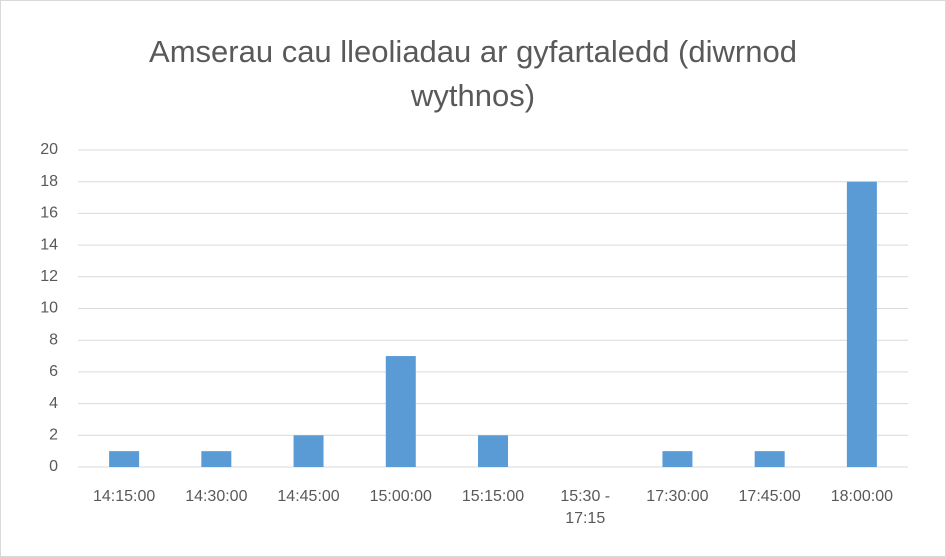 The image size is (946, 557). I want to click on y-tick-label: 14, so click(49, 244).